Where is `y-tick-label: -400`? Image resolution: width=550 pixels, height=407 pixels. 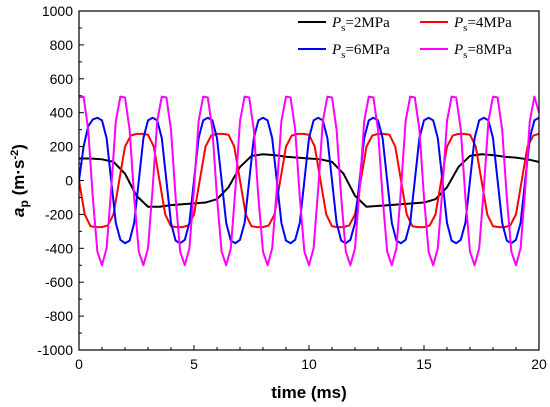 y-tick-label: -400 is located at coordinates (59, 248).